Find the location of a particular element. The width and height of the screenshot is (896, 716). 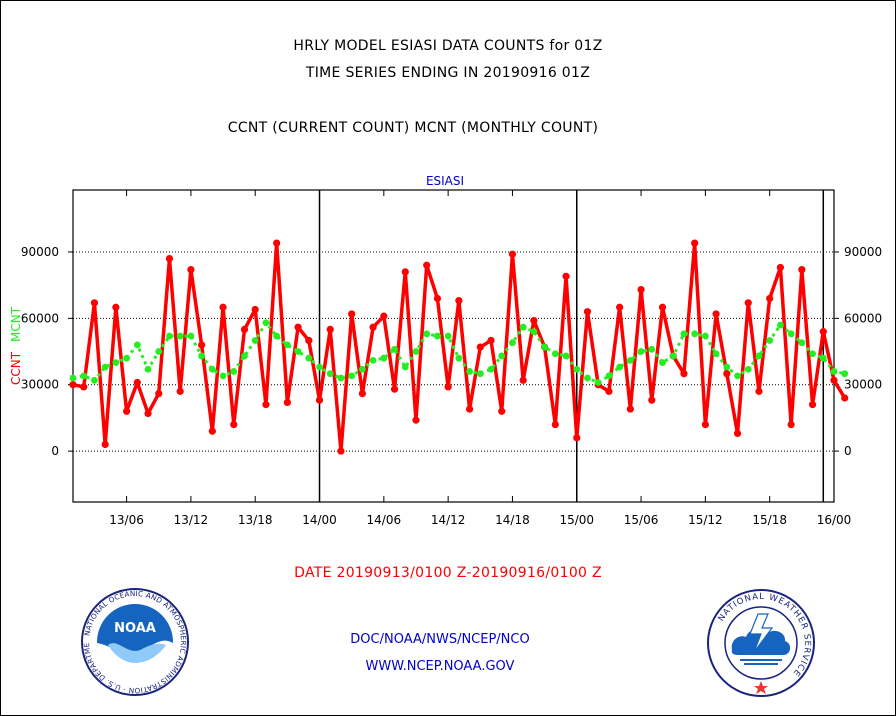

y-axis-label: CCNT MCNT is located at coordinates (16, 345).